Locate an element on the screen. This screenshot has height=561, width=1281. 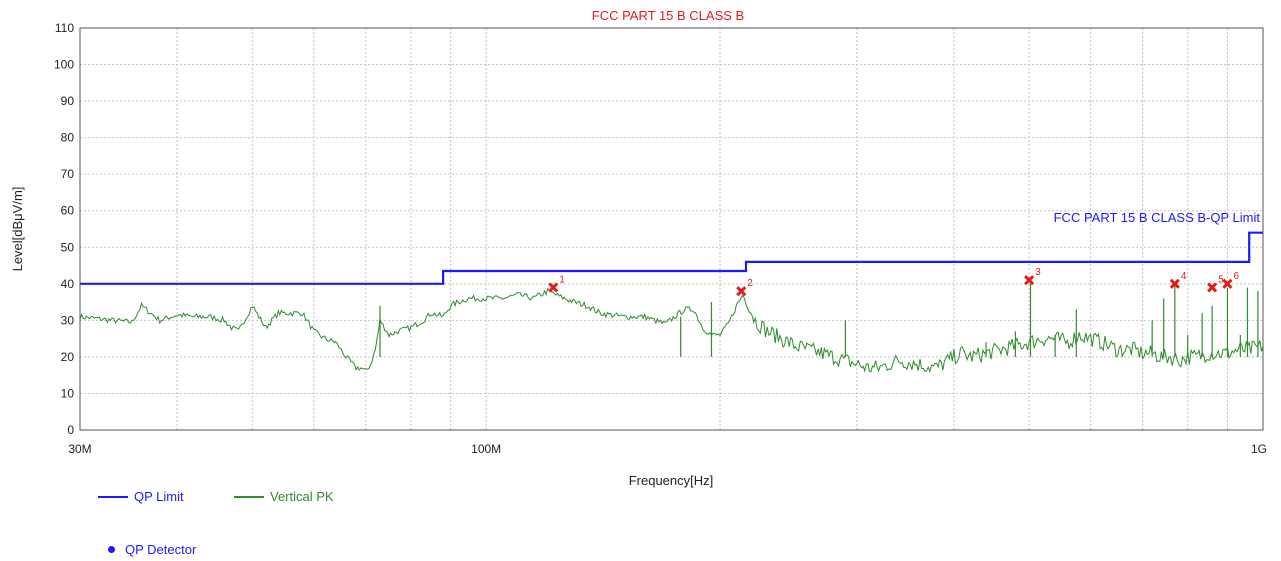
y-axis-label: Level[dBμV/m] is located at coordinates (17, 229).